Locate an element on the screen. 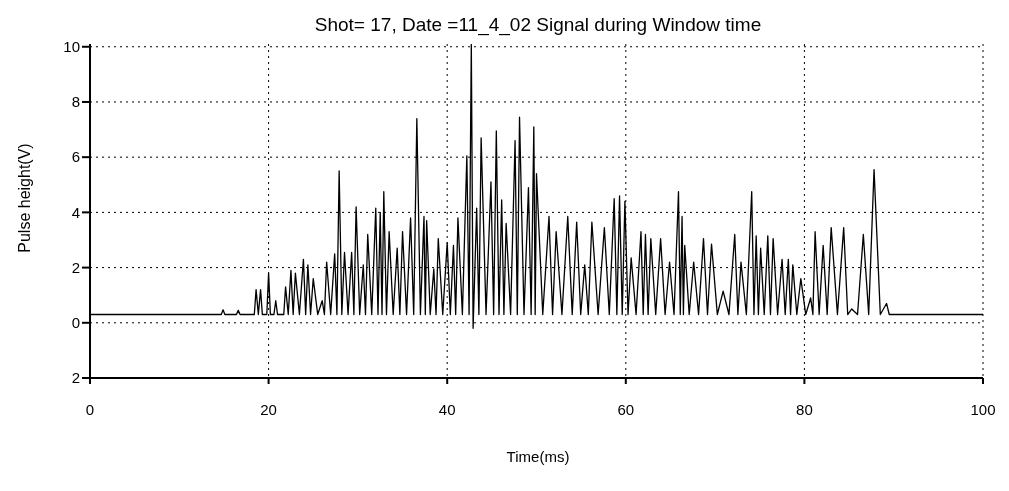 The height and width of the screenshot is (491, 1009). x-tick-label: 20 is located at coordinates (268, 409).